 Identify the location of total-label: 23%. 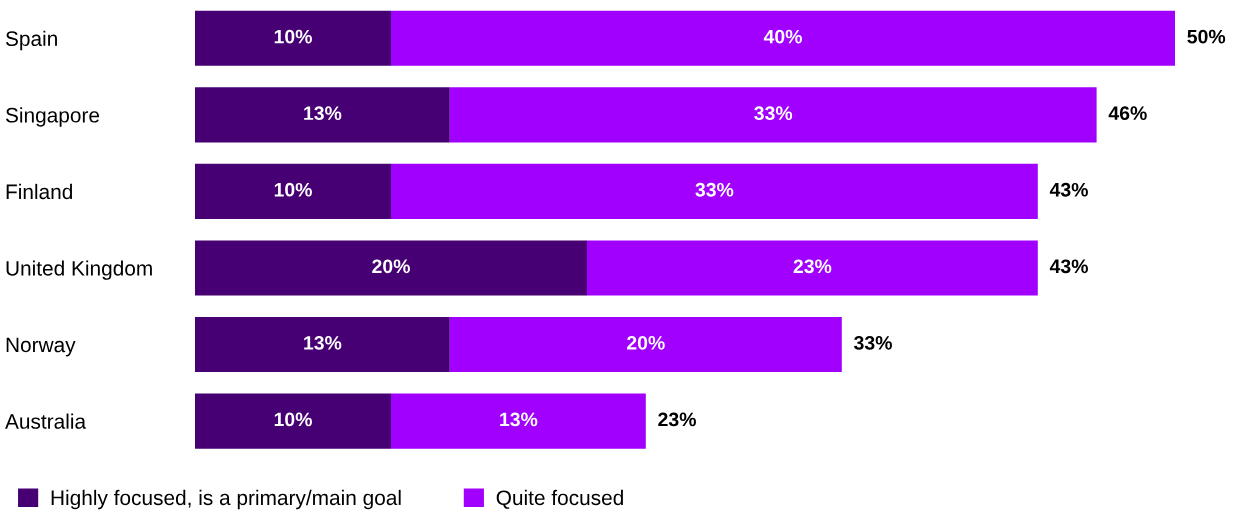
(677, 419).